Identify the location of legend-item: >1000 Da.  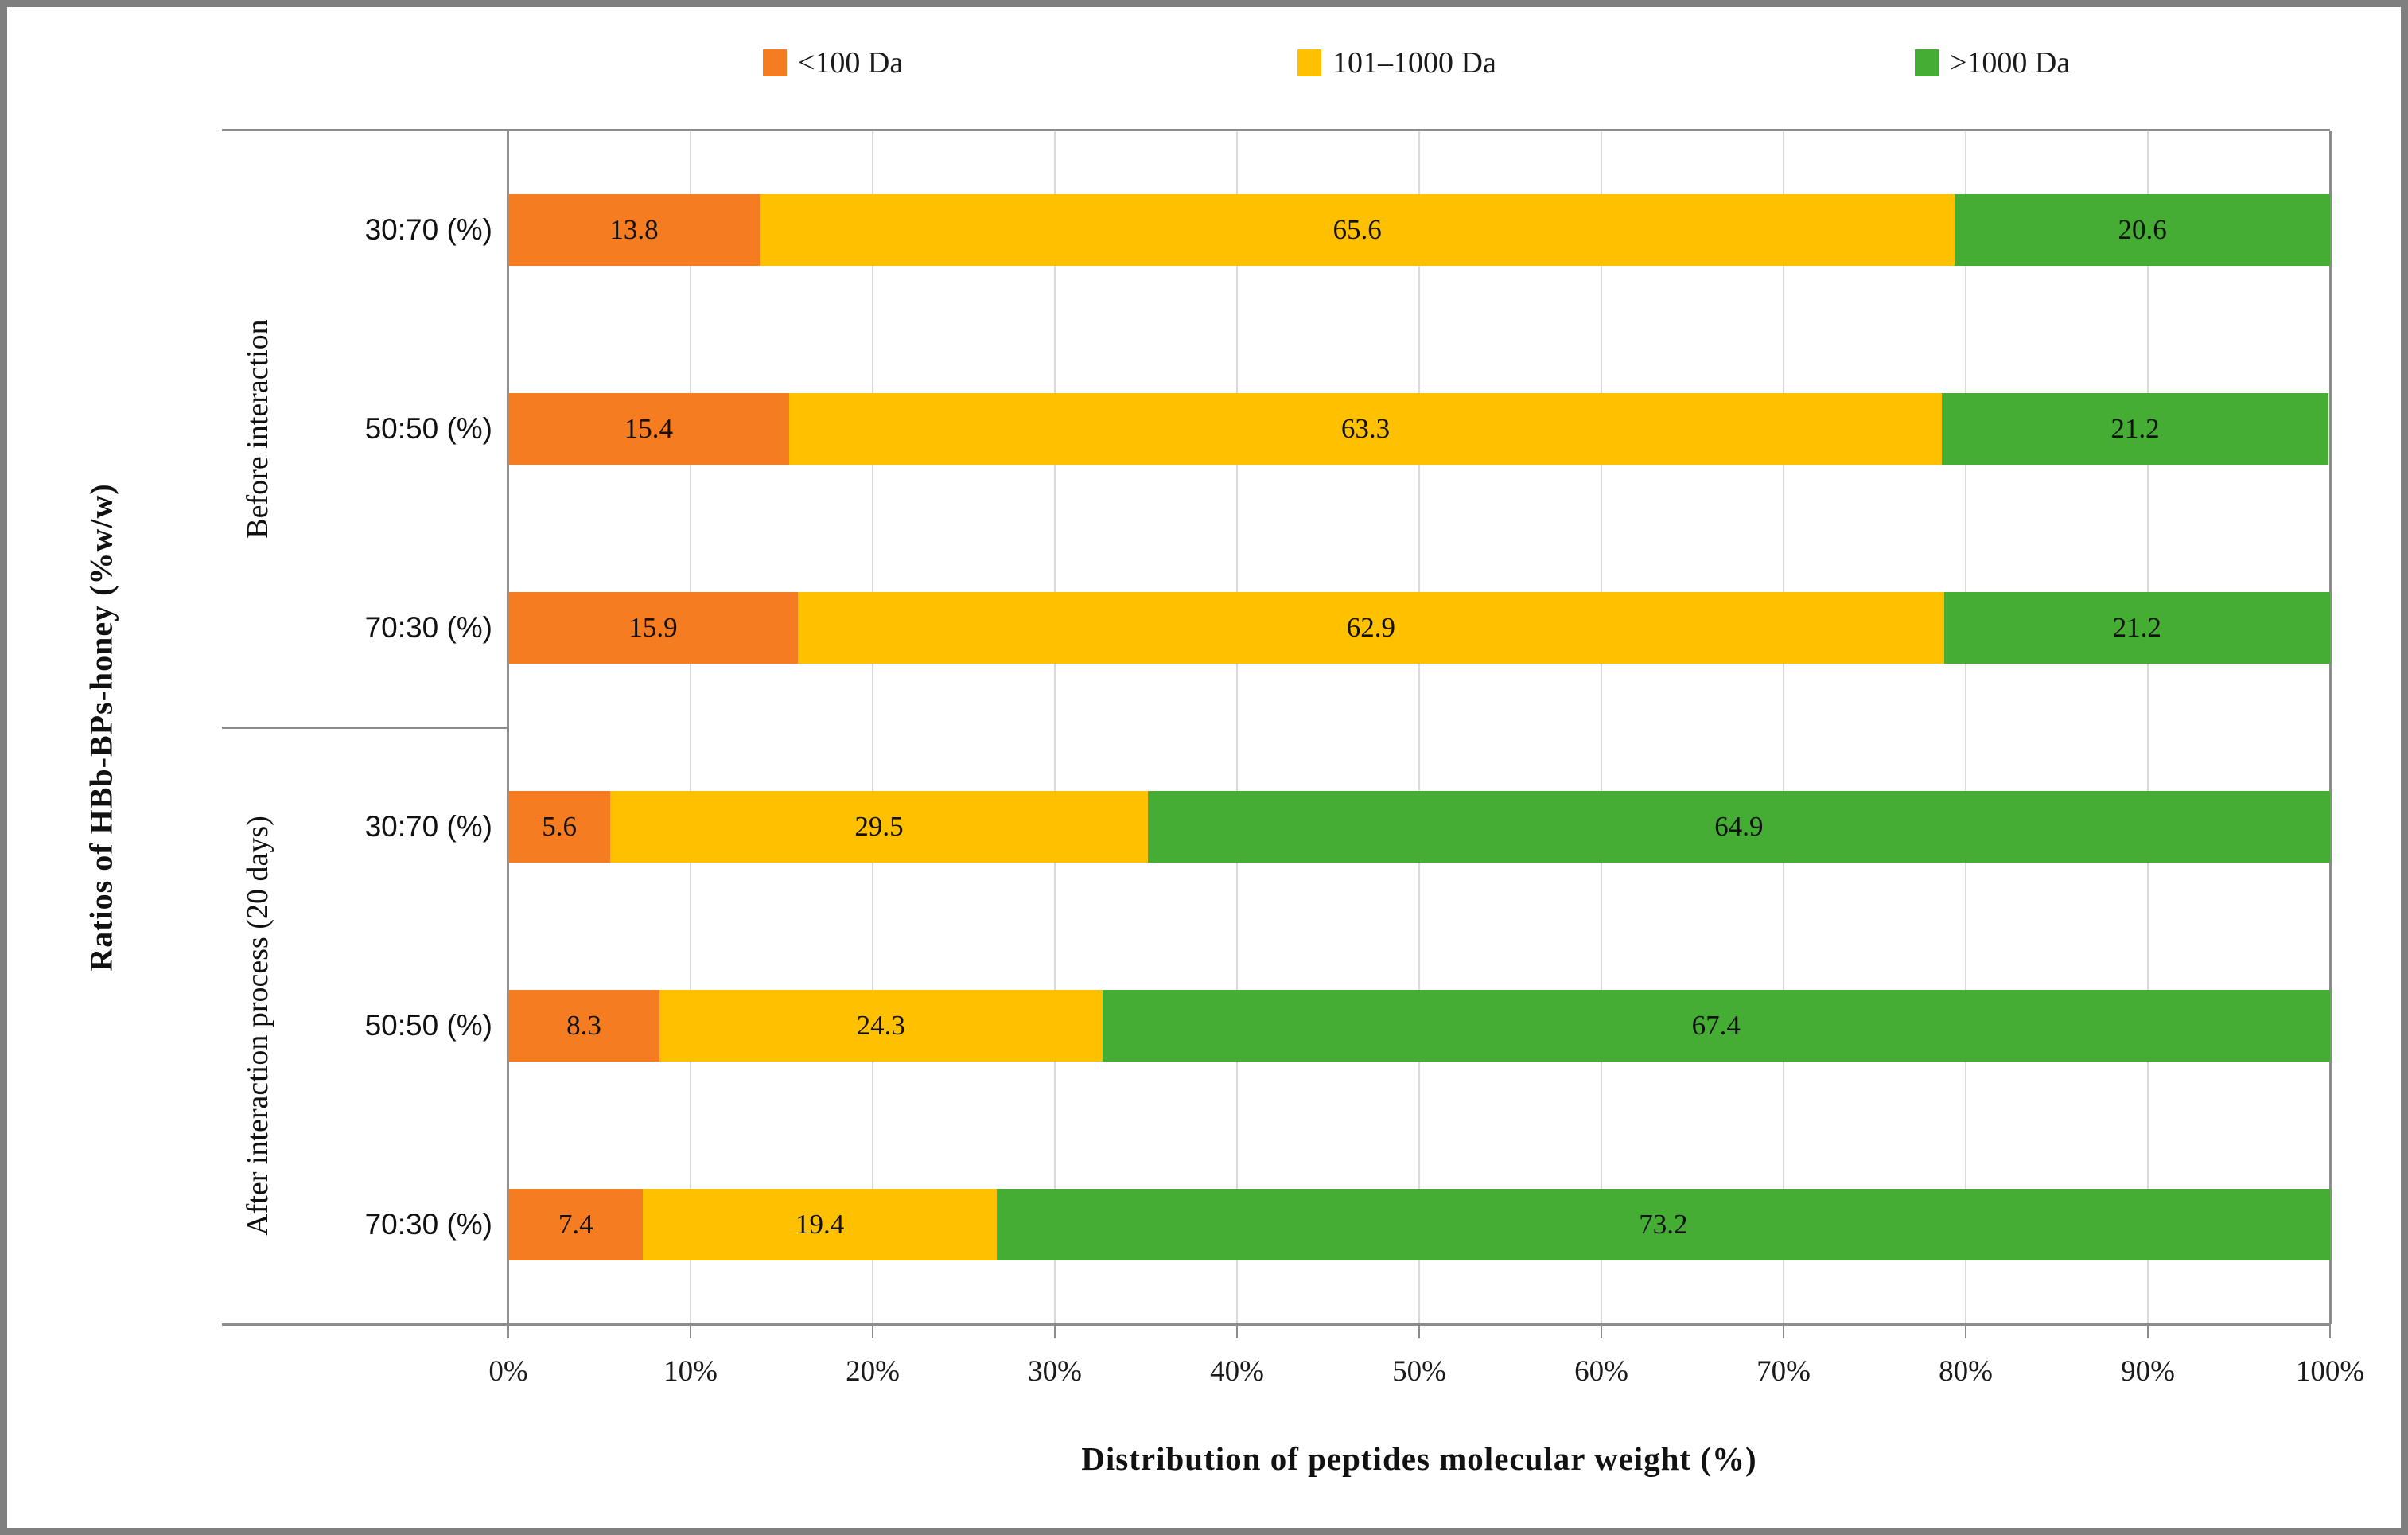
(1992, 63).